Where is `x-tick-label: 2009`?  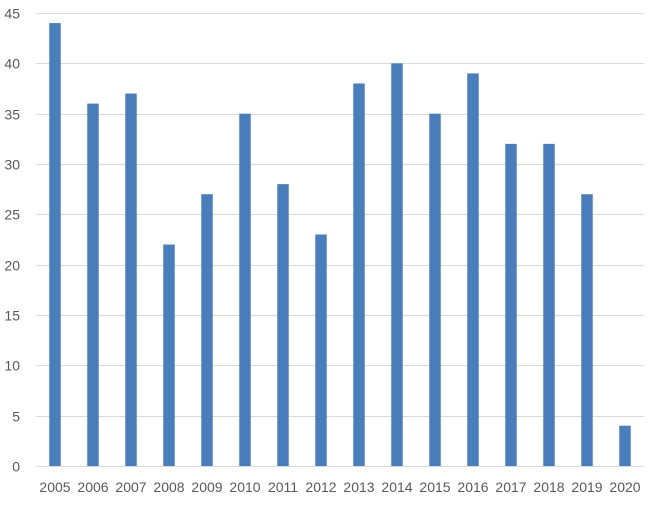
x-tick-label: 2009 is located at coordinates (206, 487).